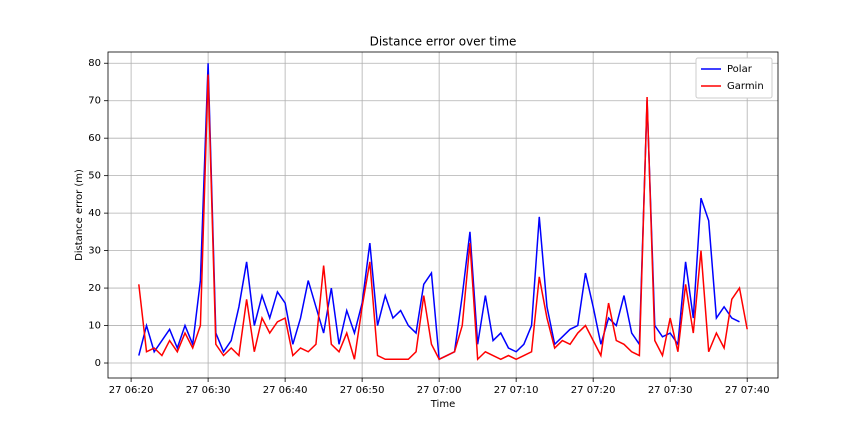 Image resolution: width=864 pixels, height=436 pixels. What do you see at coordinates (516, 390) in the screenshot?
I see `x-tick-label: 27 07:10` at bounding box center [516, 390].